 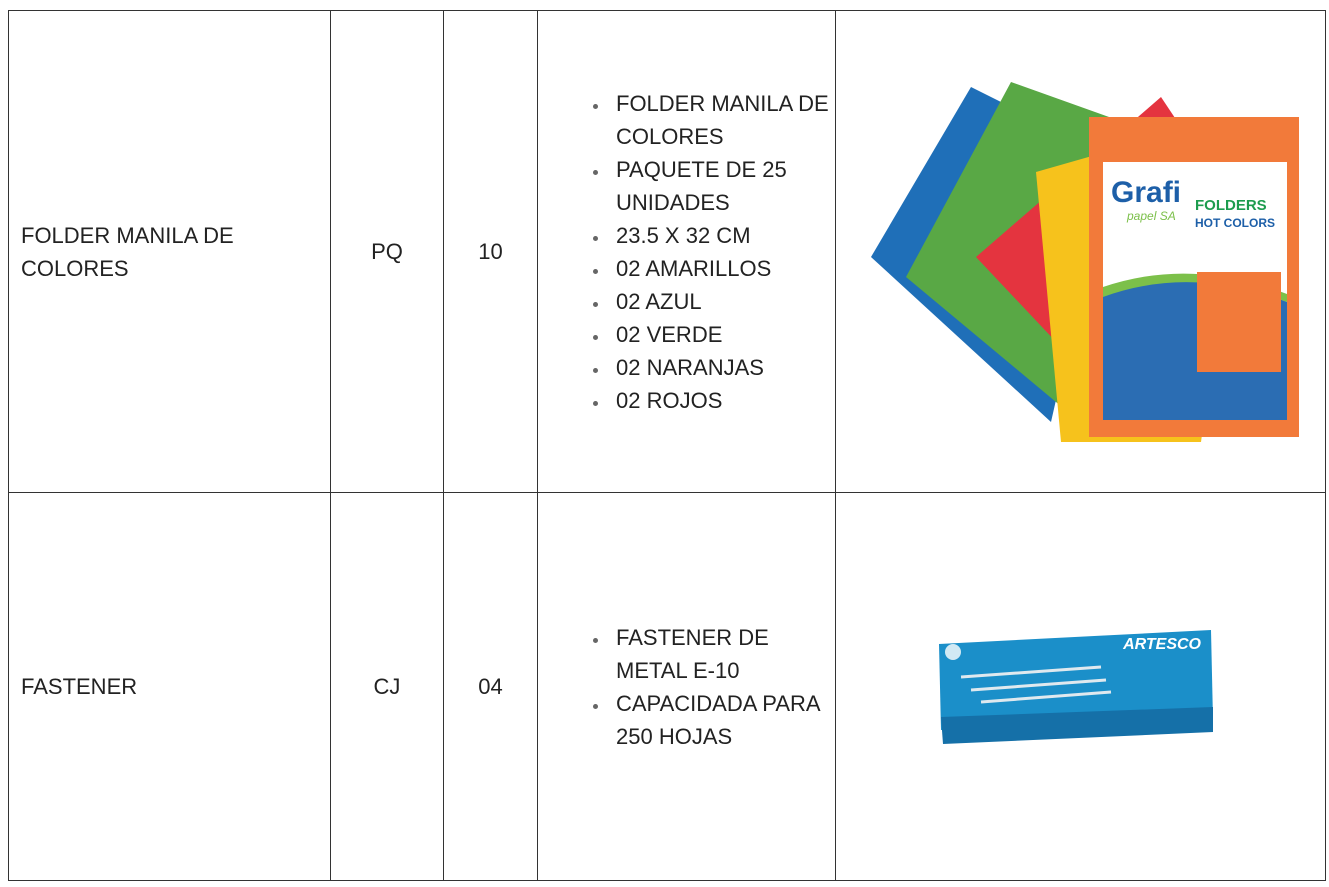 What do you see at coordinates (1231, 205) in the screenshot?
I see `image-product: FOLDERS` at bounding box center [1231, 205].